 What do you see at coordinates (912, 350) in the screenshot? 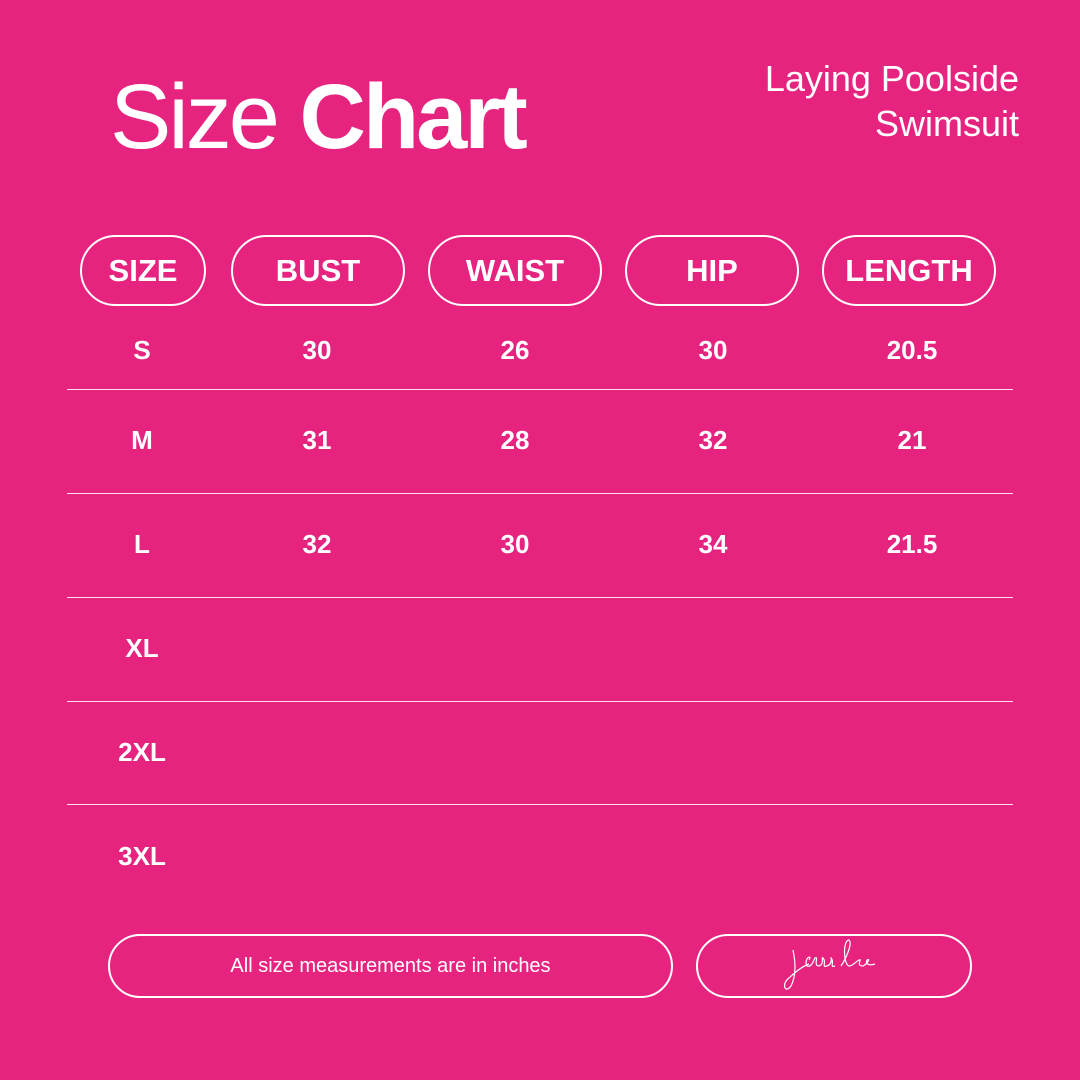
I see `cell-length: 20.5` at bounding box center [912, 350].